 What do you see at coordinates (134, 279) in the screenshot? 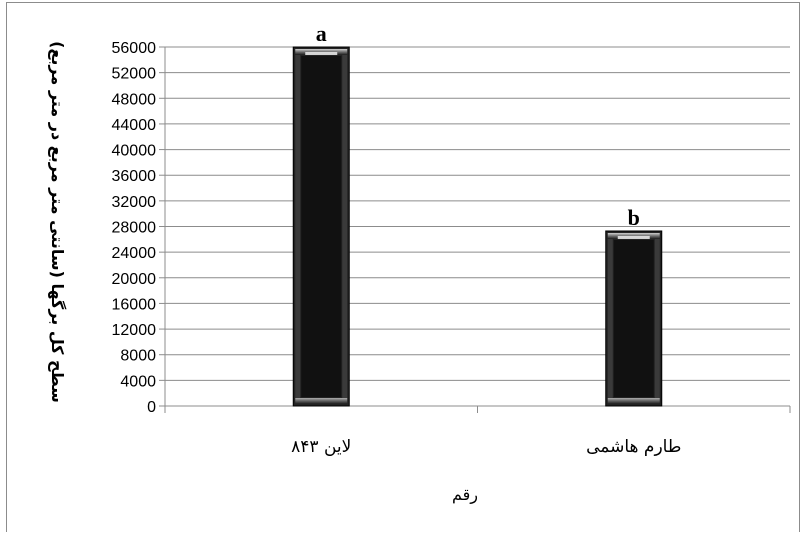
I see `y-tick-label: 20000` at bounding box center [134, 279].